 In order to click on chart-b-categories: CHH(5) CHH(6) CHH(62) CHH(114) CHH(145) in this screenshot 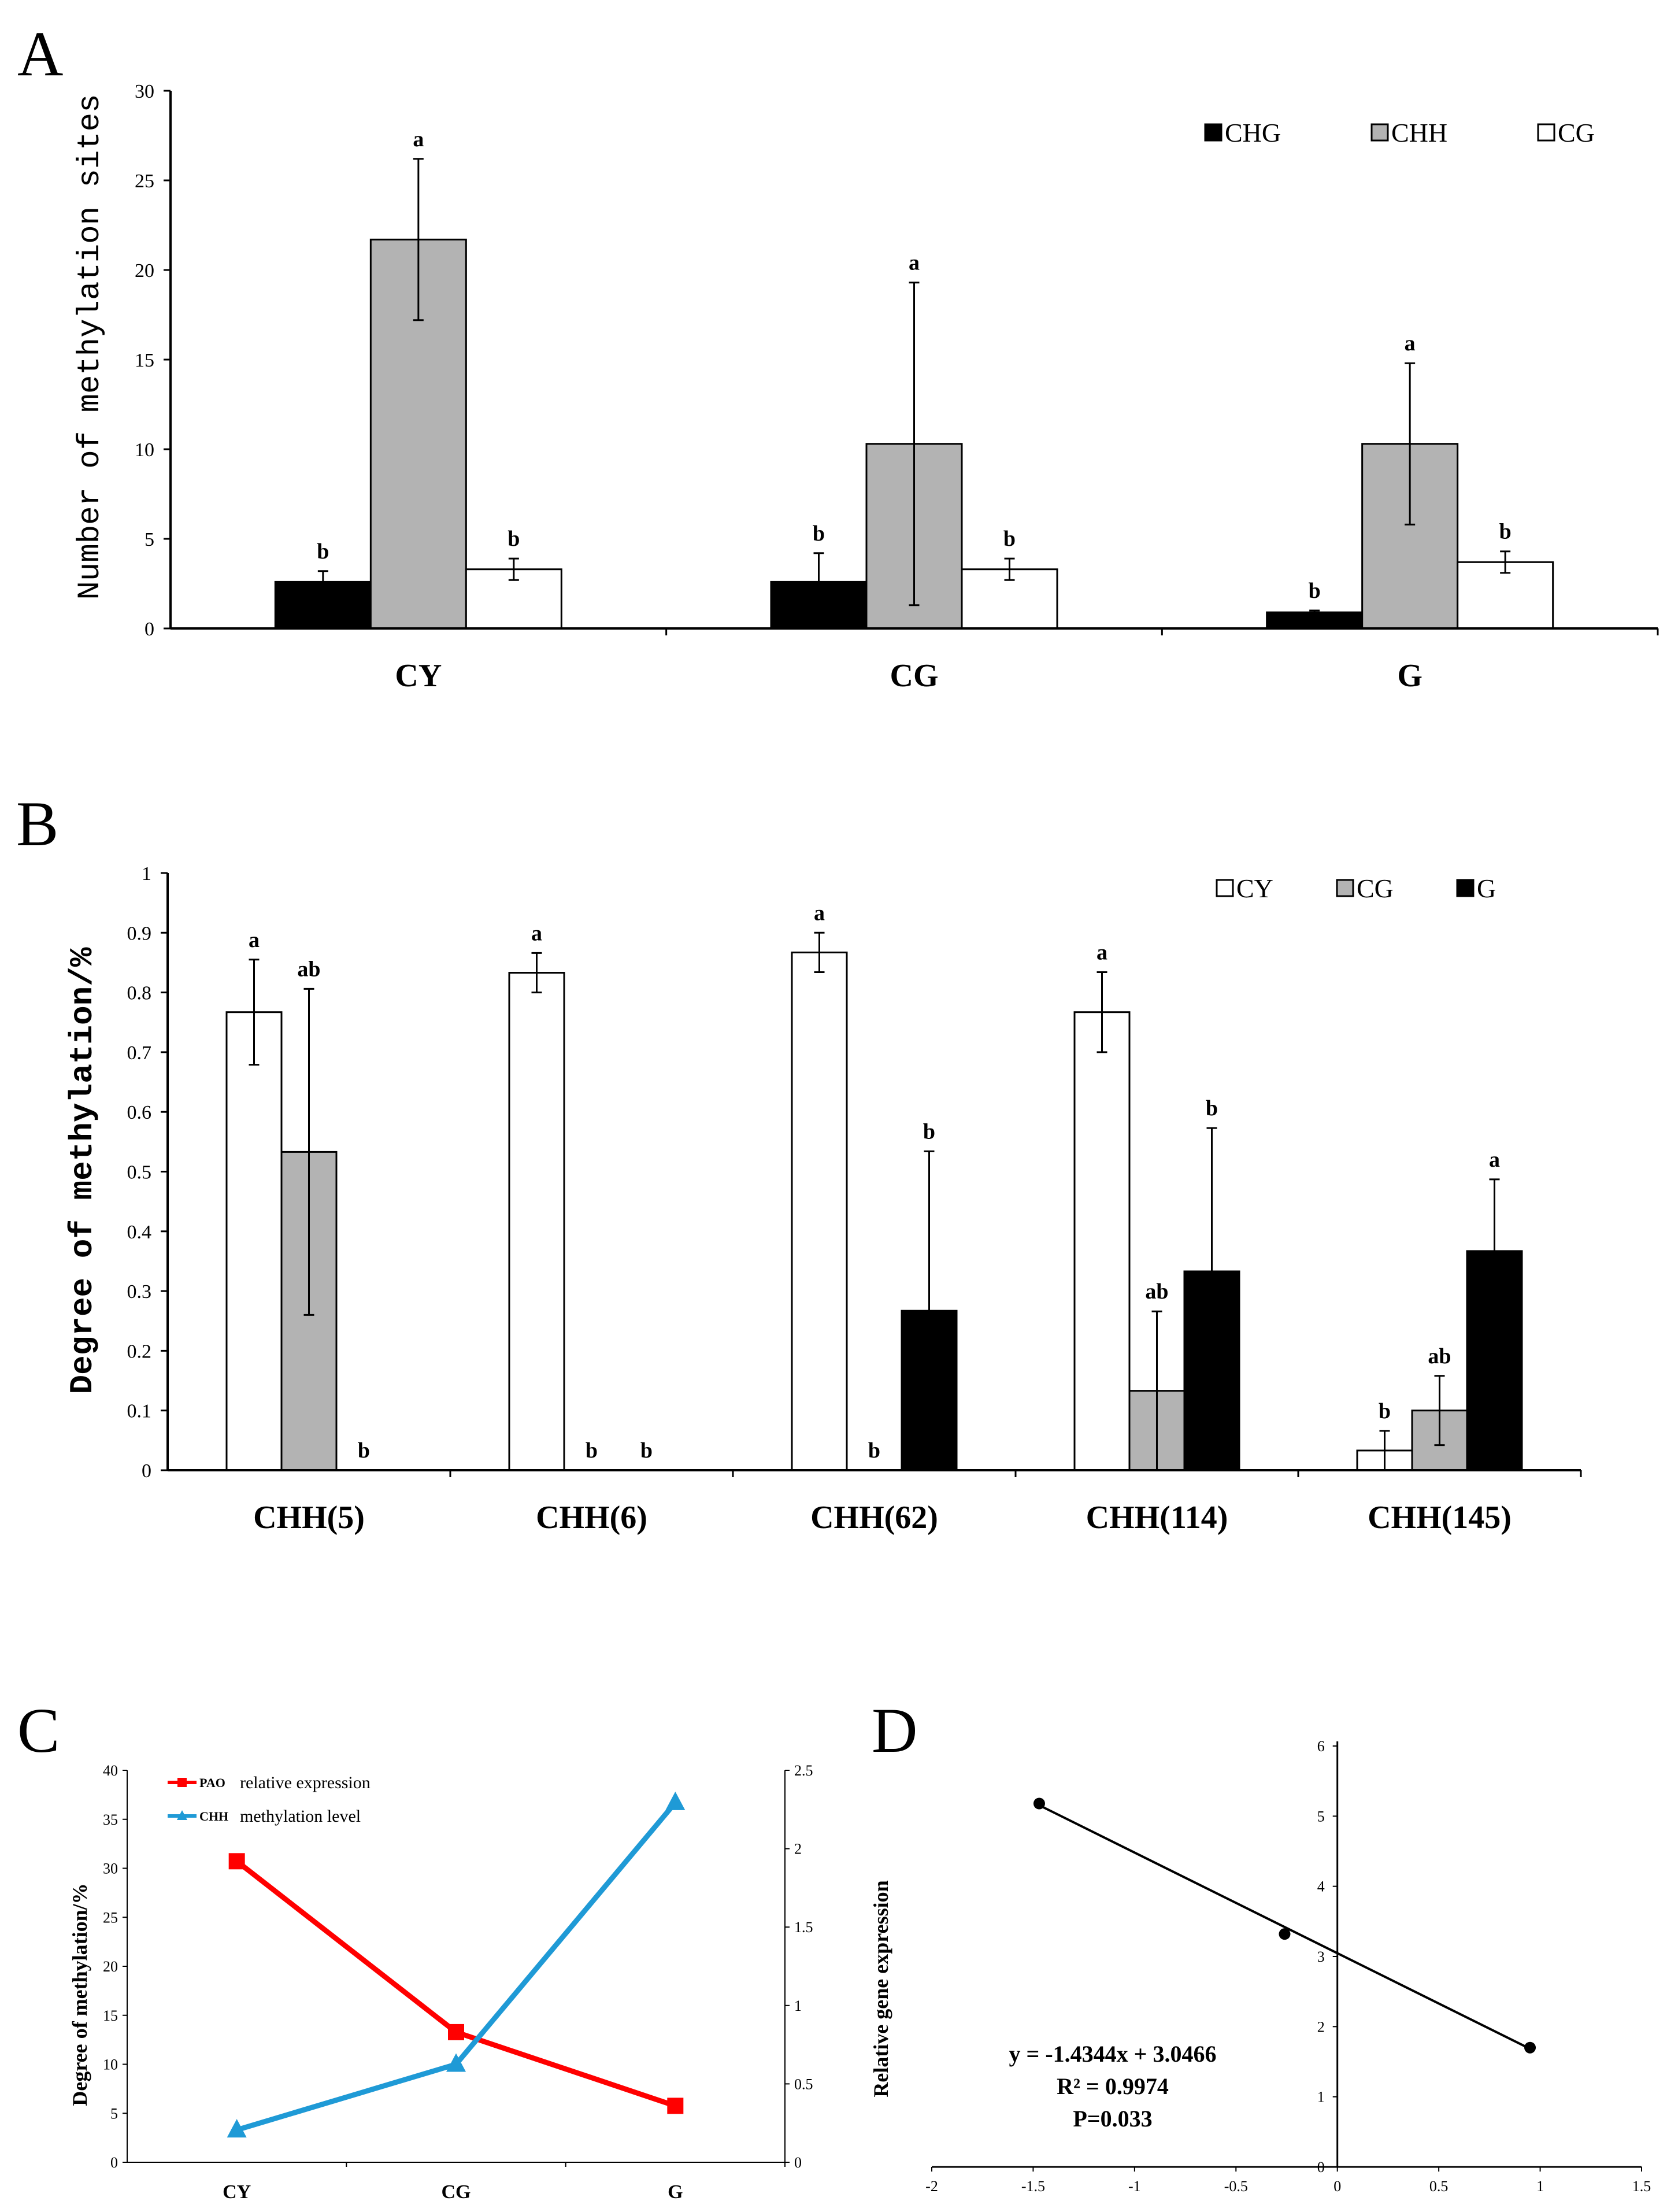, I will do `click(882, 1518)`.